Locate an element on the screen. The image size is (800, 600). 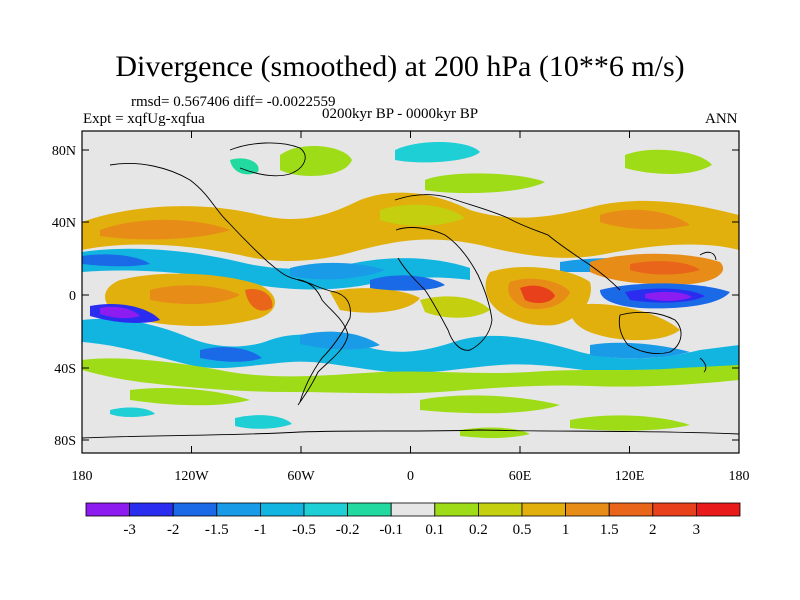
y-tick-label: 80N is located at coordinates (64, 151).